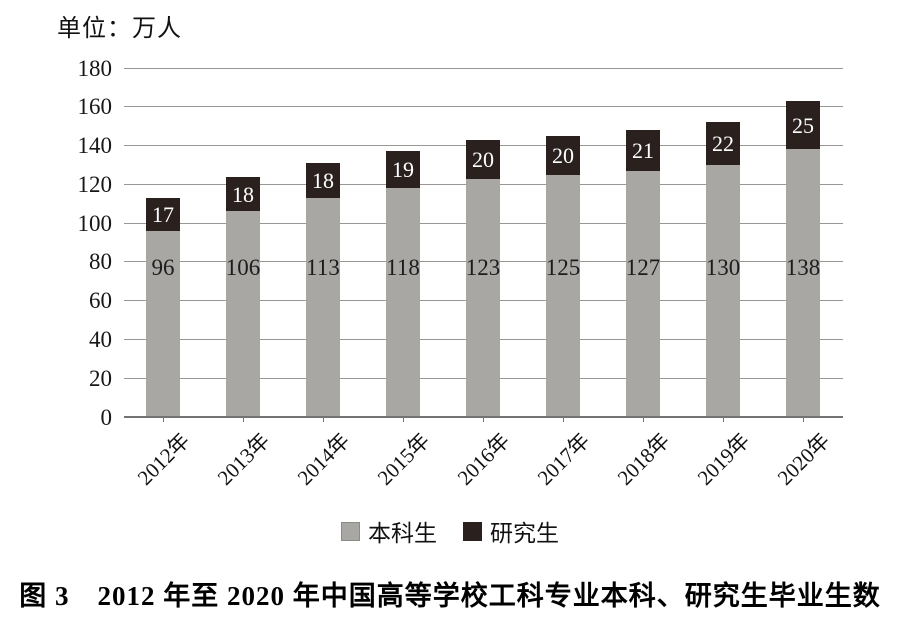  I want to click on bar-graduate-2015年, so click(403, 170).